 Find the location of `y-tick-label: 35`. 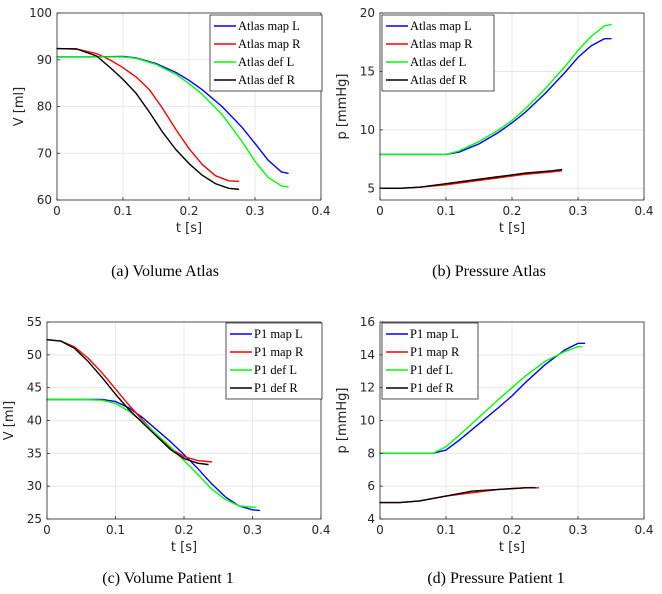

y-tick-label: 35 is located at coordinates (34, 453).